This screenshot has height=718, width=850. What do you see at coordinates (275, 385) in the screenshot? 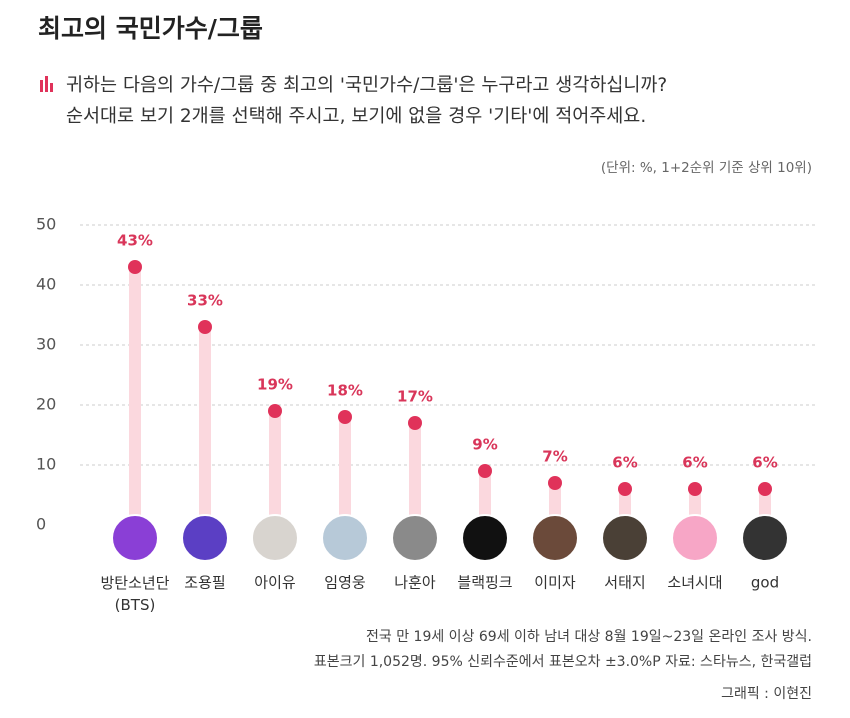
I see `value-label: 19%` at bounding box center [275, 385].